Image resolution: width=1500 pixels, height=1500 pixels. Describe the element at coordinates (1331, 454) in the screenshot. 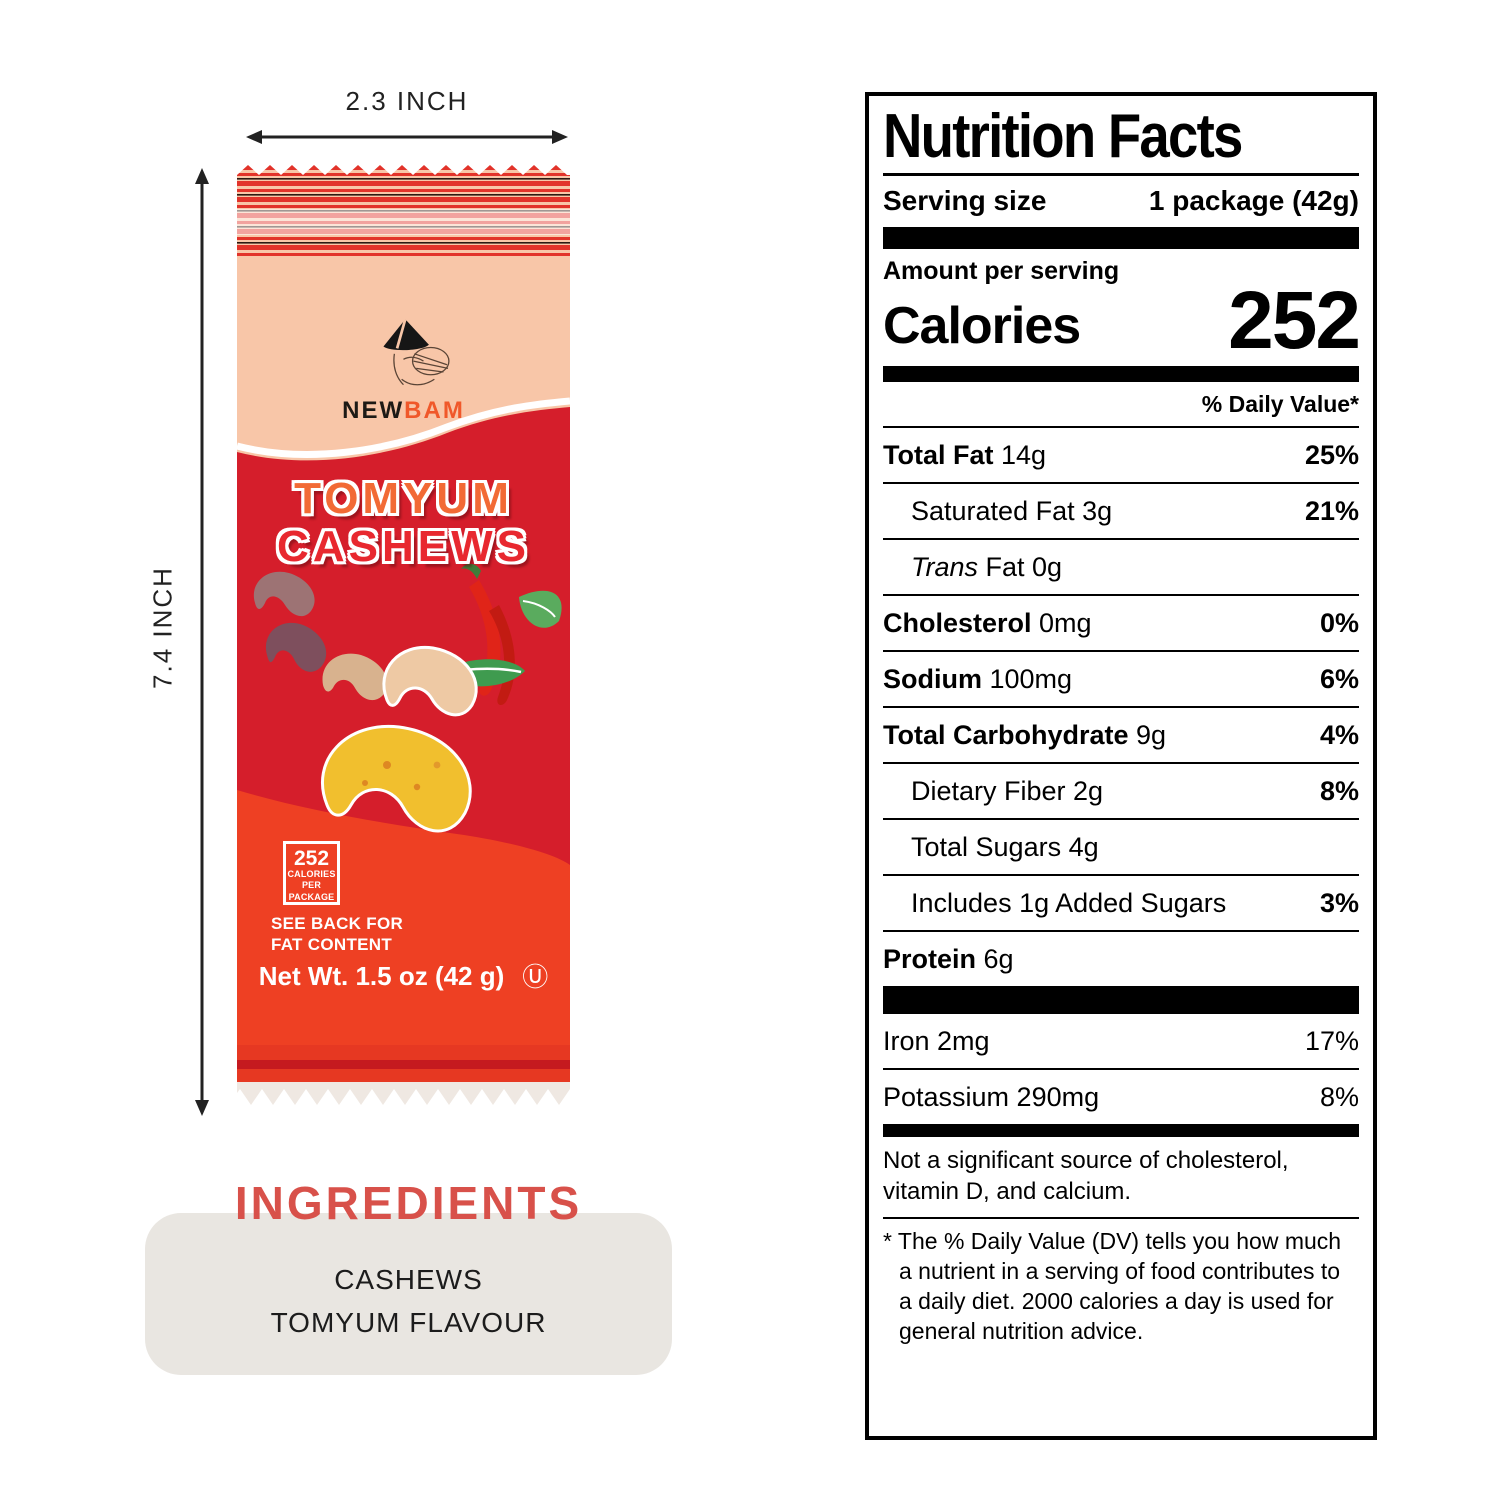

I see `nutrient-percent: 25%` at that location.